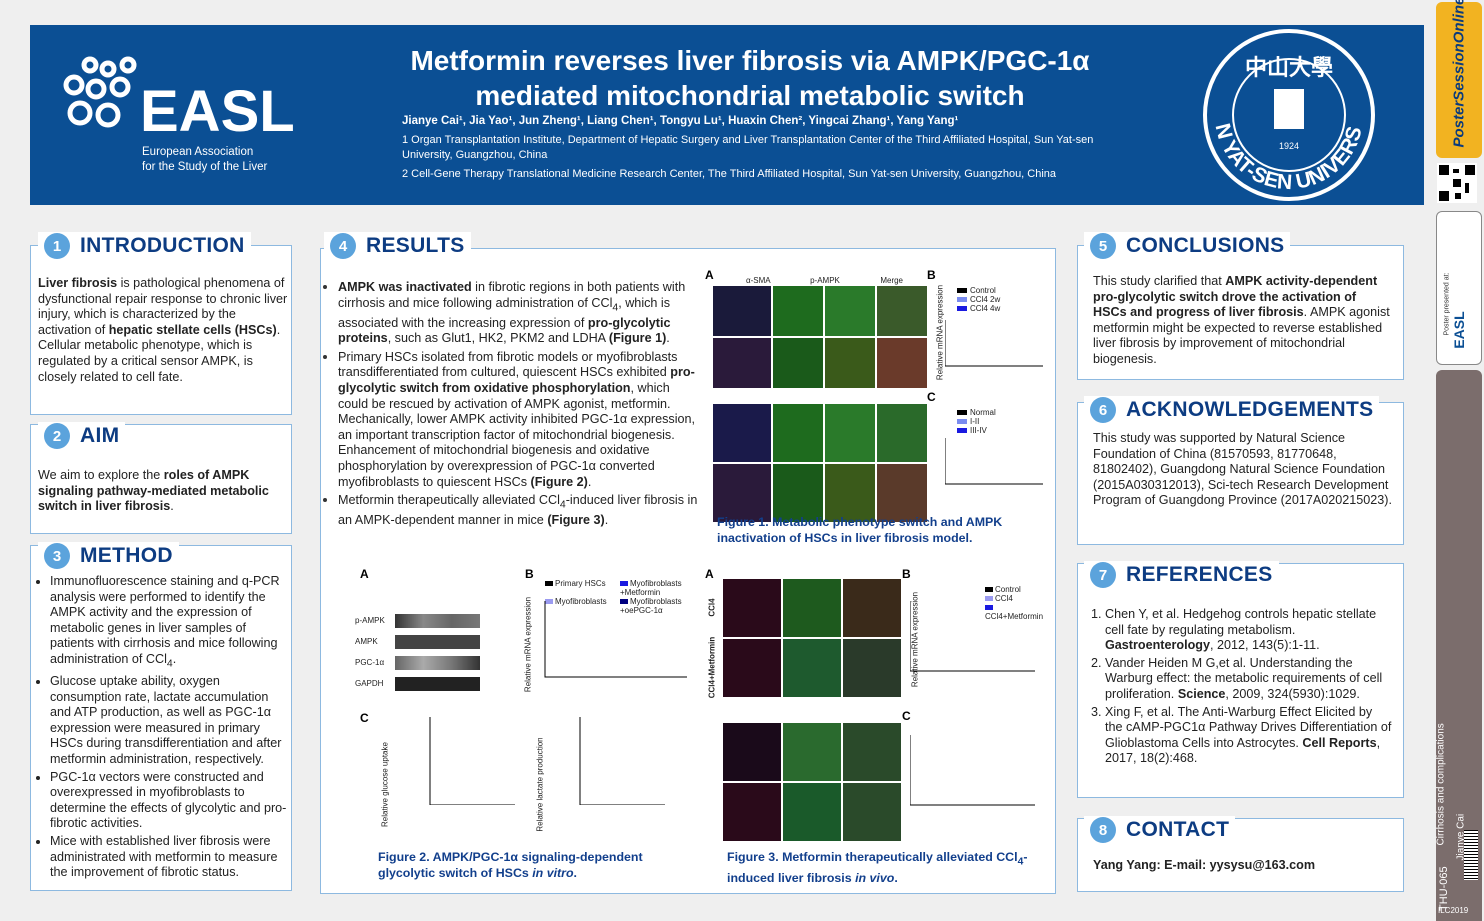  I want to click on method-box, so click(161, 718).